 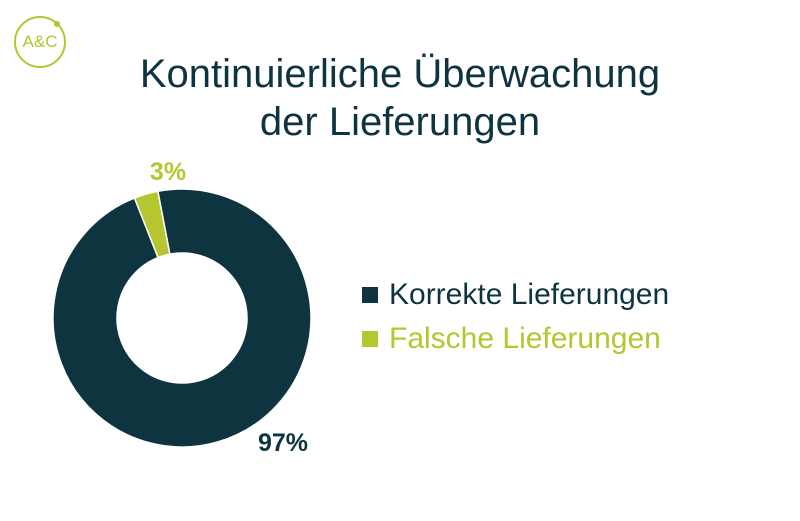 I want to click on company-logo: A&C, so click(x=40, y=42).